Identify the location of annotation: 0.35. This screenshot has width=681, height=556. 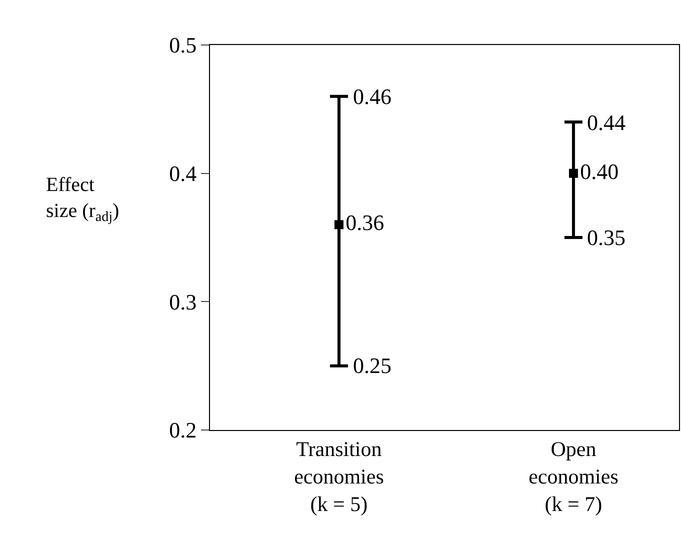
(606, 237).